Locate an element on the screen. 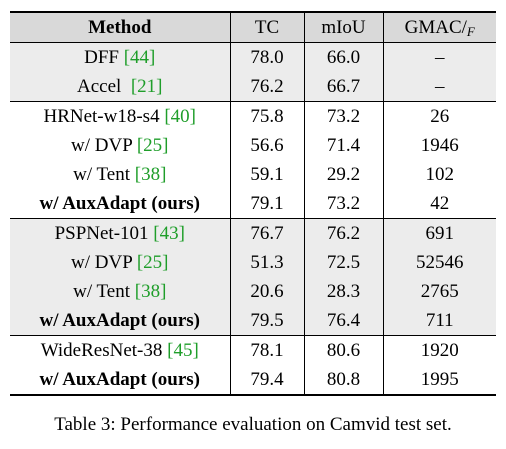 Image resolution: width=506 pixels, height=449 pixels. table-row: w/ DVP [25] 56.6 71.4 1946 is located at coordinates (253, 145).